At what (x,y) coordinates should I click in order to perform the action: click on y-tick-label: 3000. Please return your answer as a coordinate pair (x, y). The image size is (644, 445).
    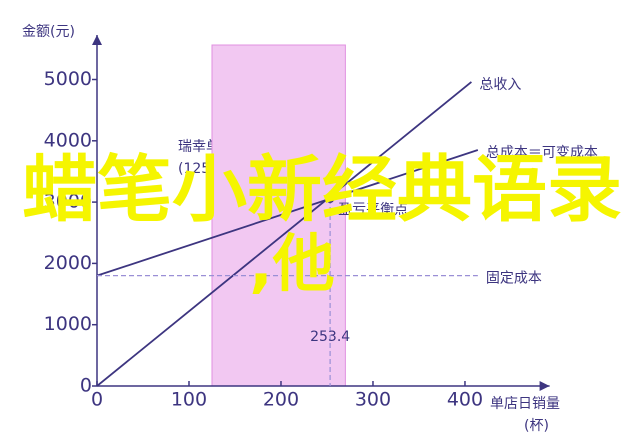
    Looking at the image, I should click on (68, 202).